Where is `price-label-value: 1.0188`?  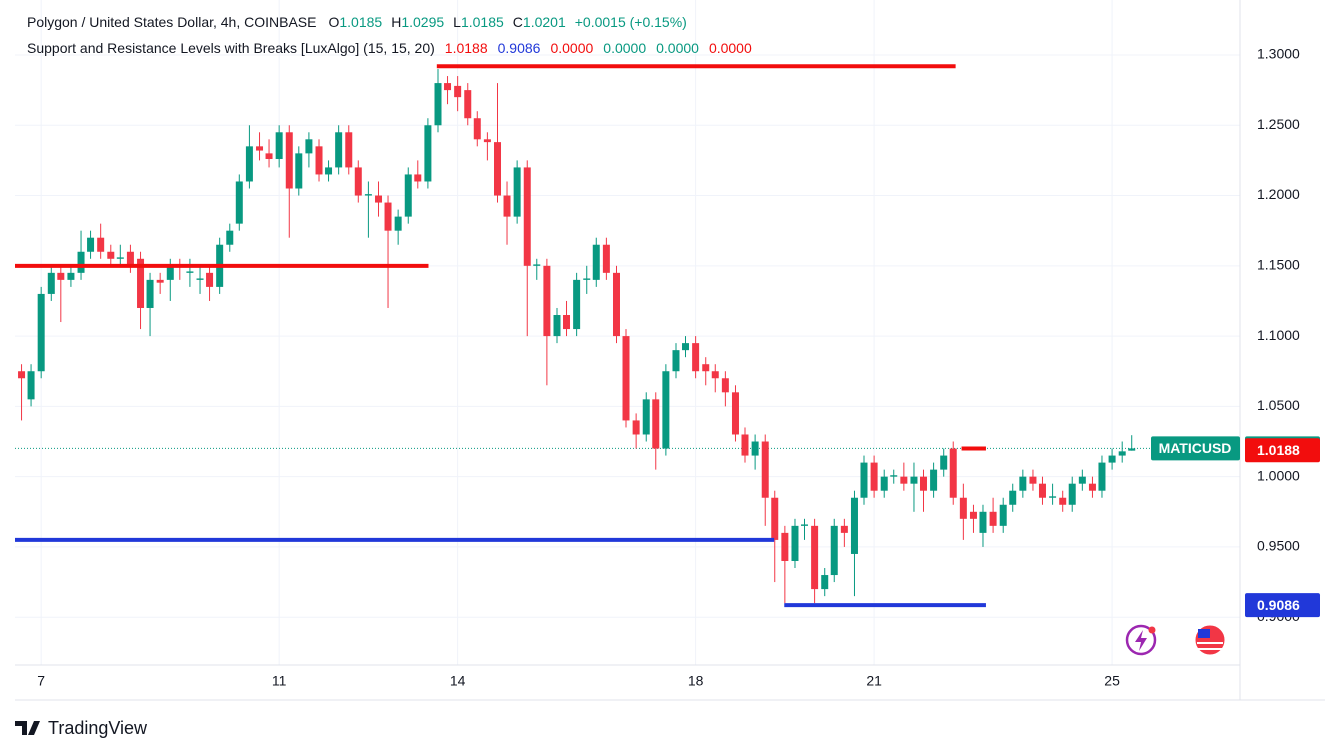 price-label-value: 1.0188 is located at coordinates (1278, 450).